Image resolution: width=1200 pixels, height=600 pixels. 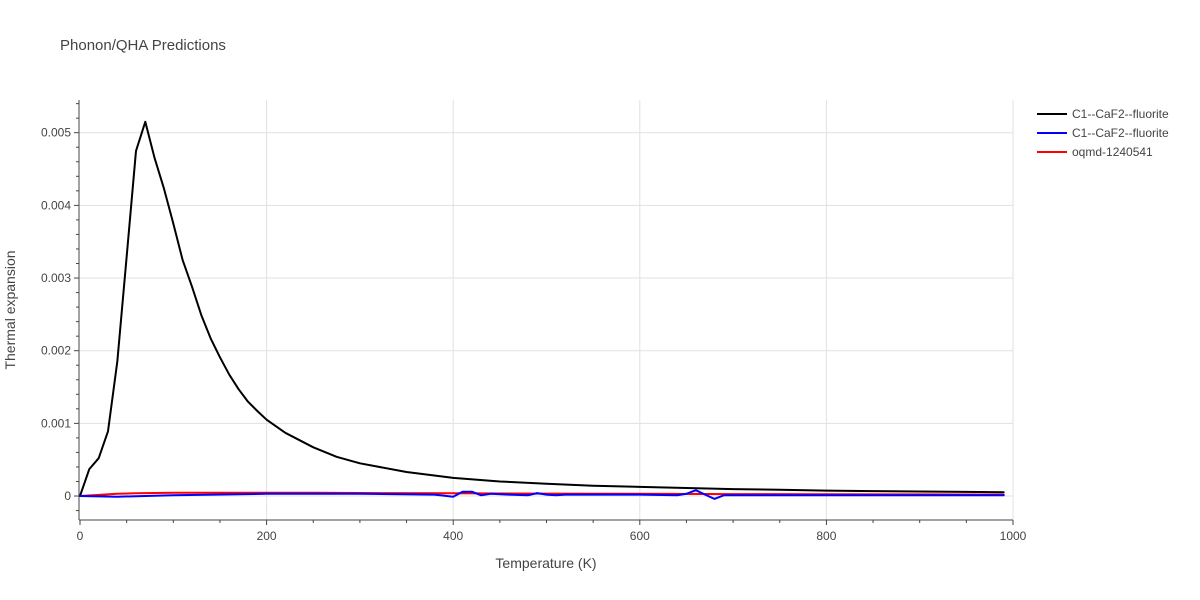 What do you see at coordinates (143, 45) in the screenshot?
I see `chart-title: Phonon/QHA Predictions` at bounding box center [143, 45].